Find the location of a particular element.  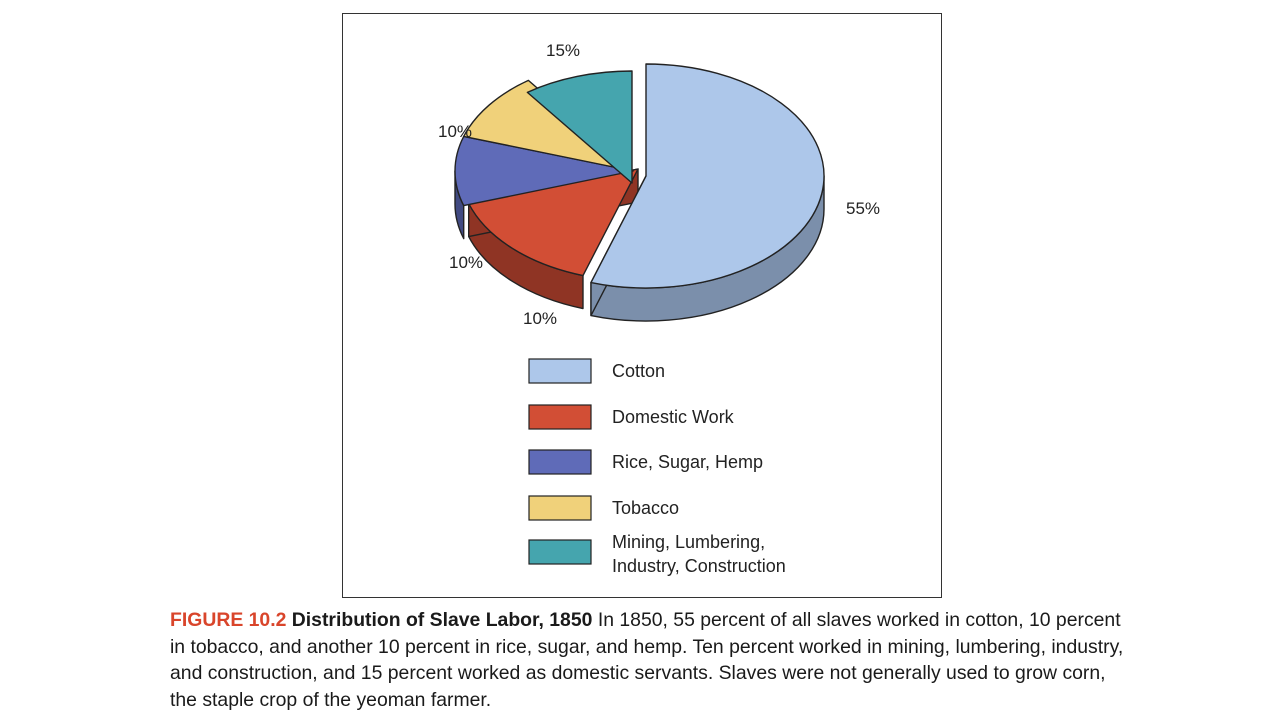

legend-label: Industry, Construction is located at coordinates (699, 566).